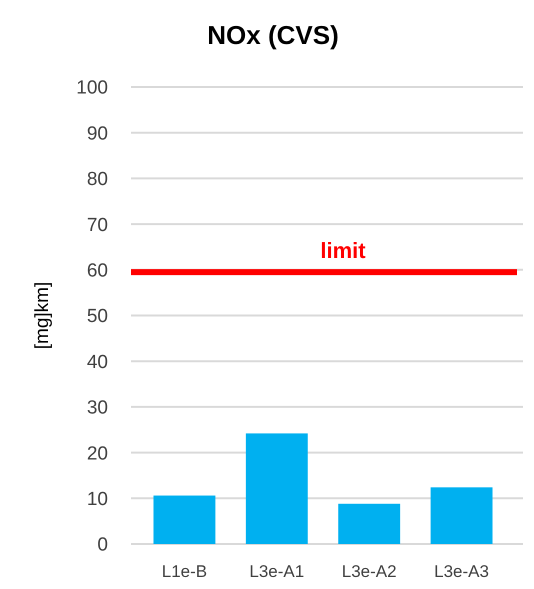 The height and width of the screenshot is (589, 534). Describe the element at coordinates (276, 571) in the screenshot. I see `x-tick-label: L3e-A1` at that location.